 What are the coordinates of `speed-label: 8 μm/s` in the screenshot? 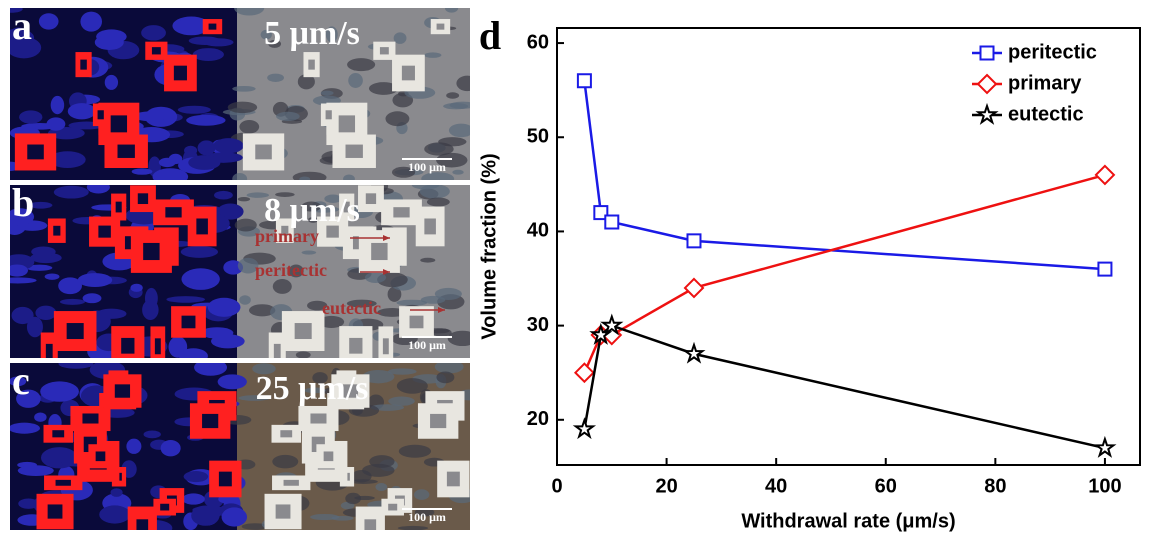 It's located at (312, 210).